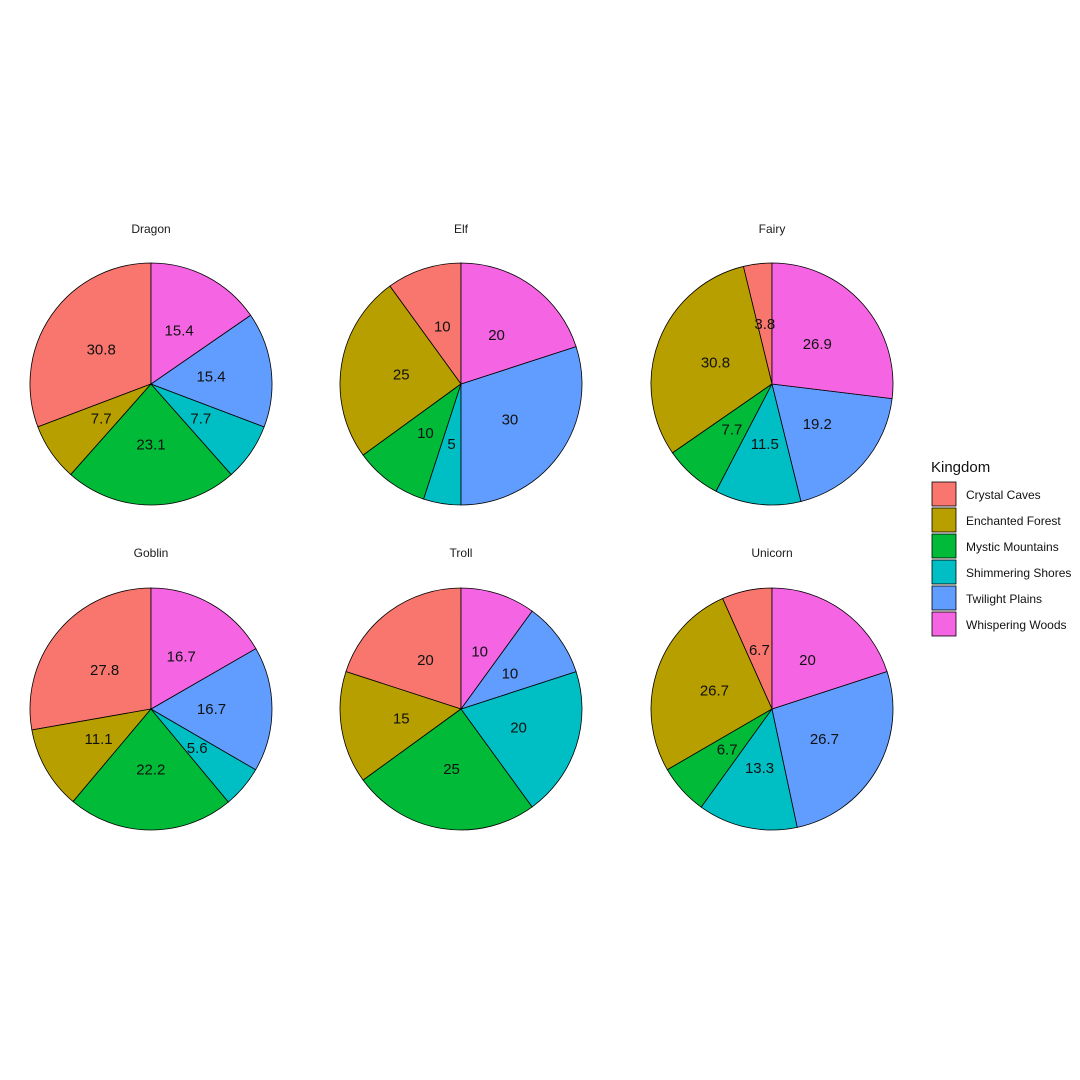  I want to click on slice-dragon-twilight-plains, so click(211, 371).